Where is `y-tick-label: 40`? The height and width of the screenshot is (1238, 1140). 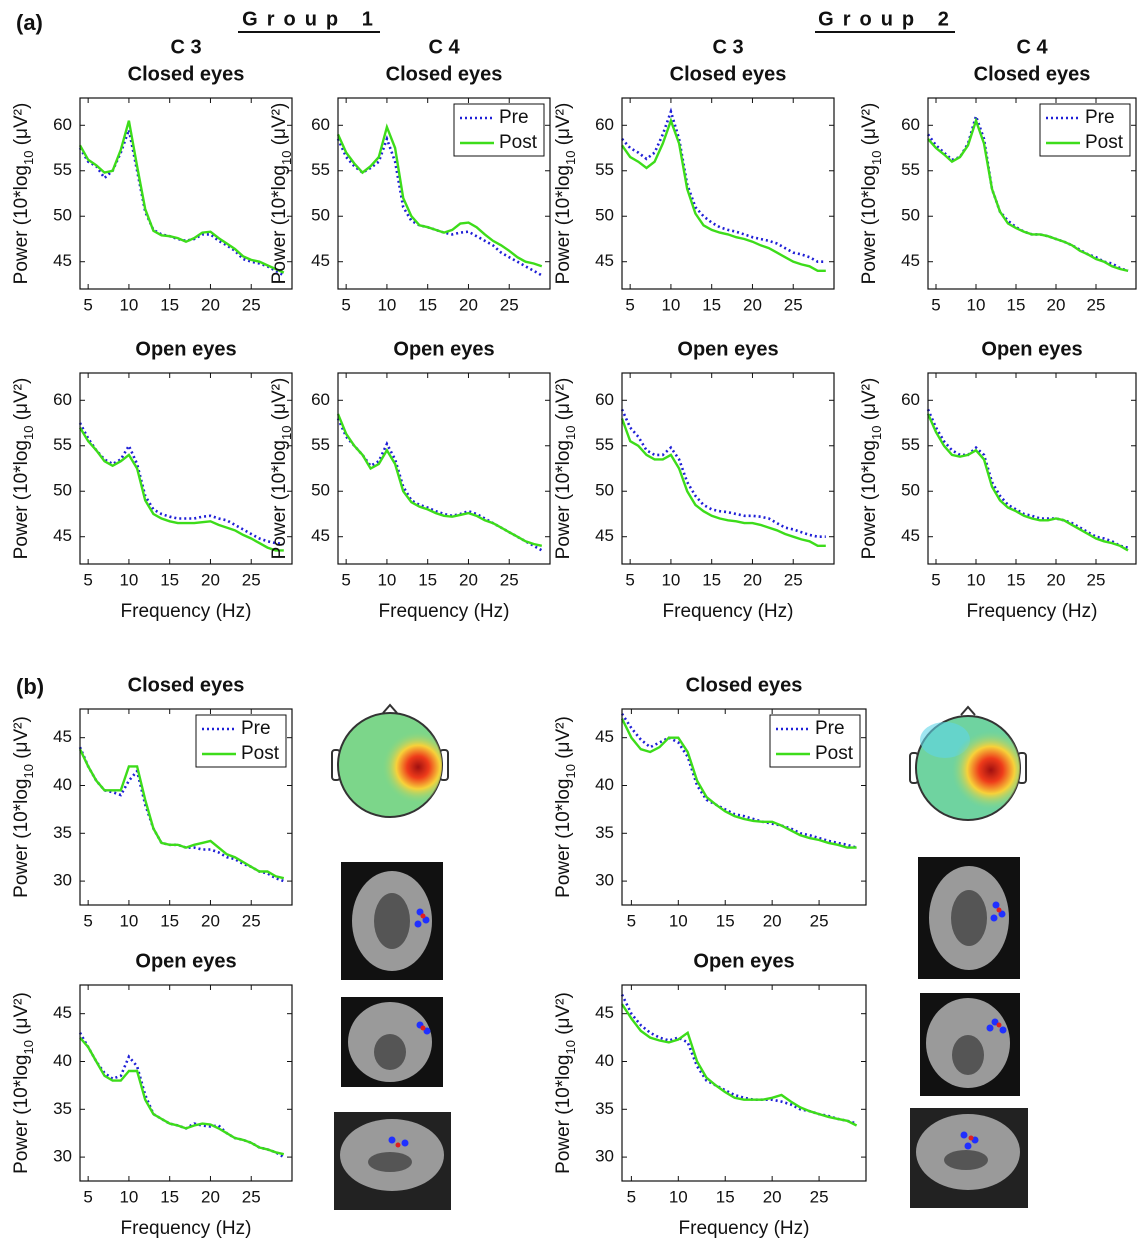 y-tick-label: 40 is located at coordinates (604, 1060).